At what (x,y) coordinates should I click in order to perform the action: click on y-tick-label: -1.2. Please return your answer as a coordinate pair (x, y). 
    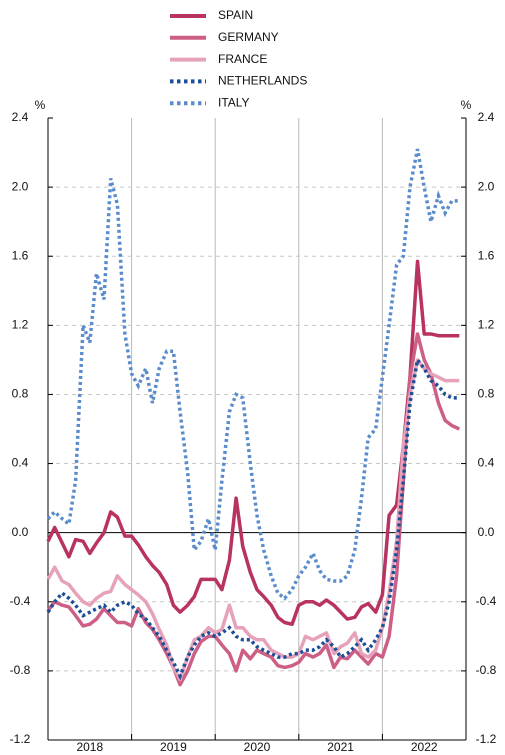
    Looking at the image, I should click on (20, 739).